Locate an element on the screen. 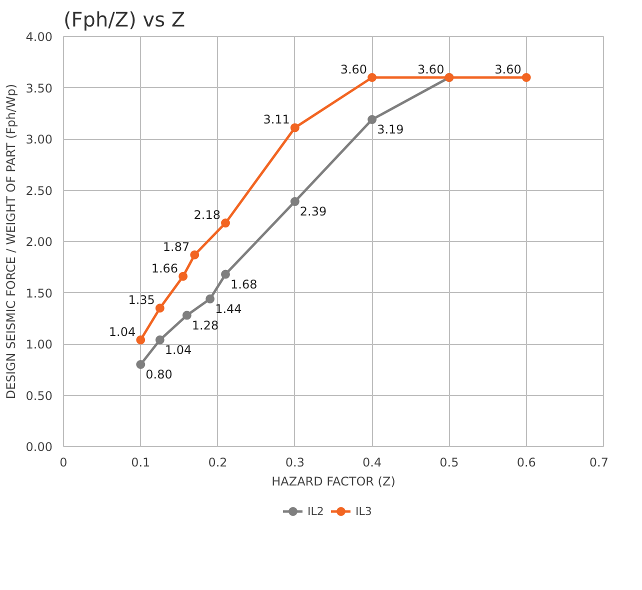 The width and height of the screenshot is (642, 590). x-tick-label: 0.4 is located at coordinates (372, 463).